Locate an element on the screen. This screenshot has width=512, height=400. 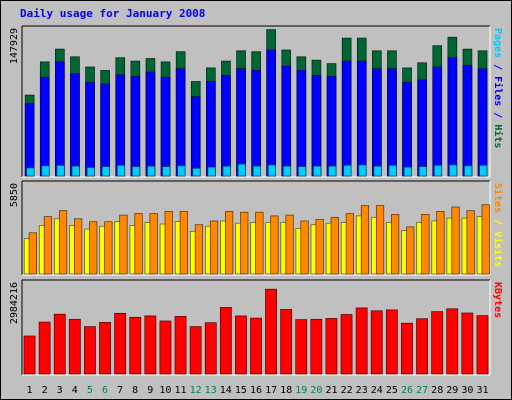
x-tick-label: 23 is located at coordinates (362, 390).